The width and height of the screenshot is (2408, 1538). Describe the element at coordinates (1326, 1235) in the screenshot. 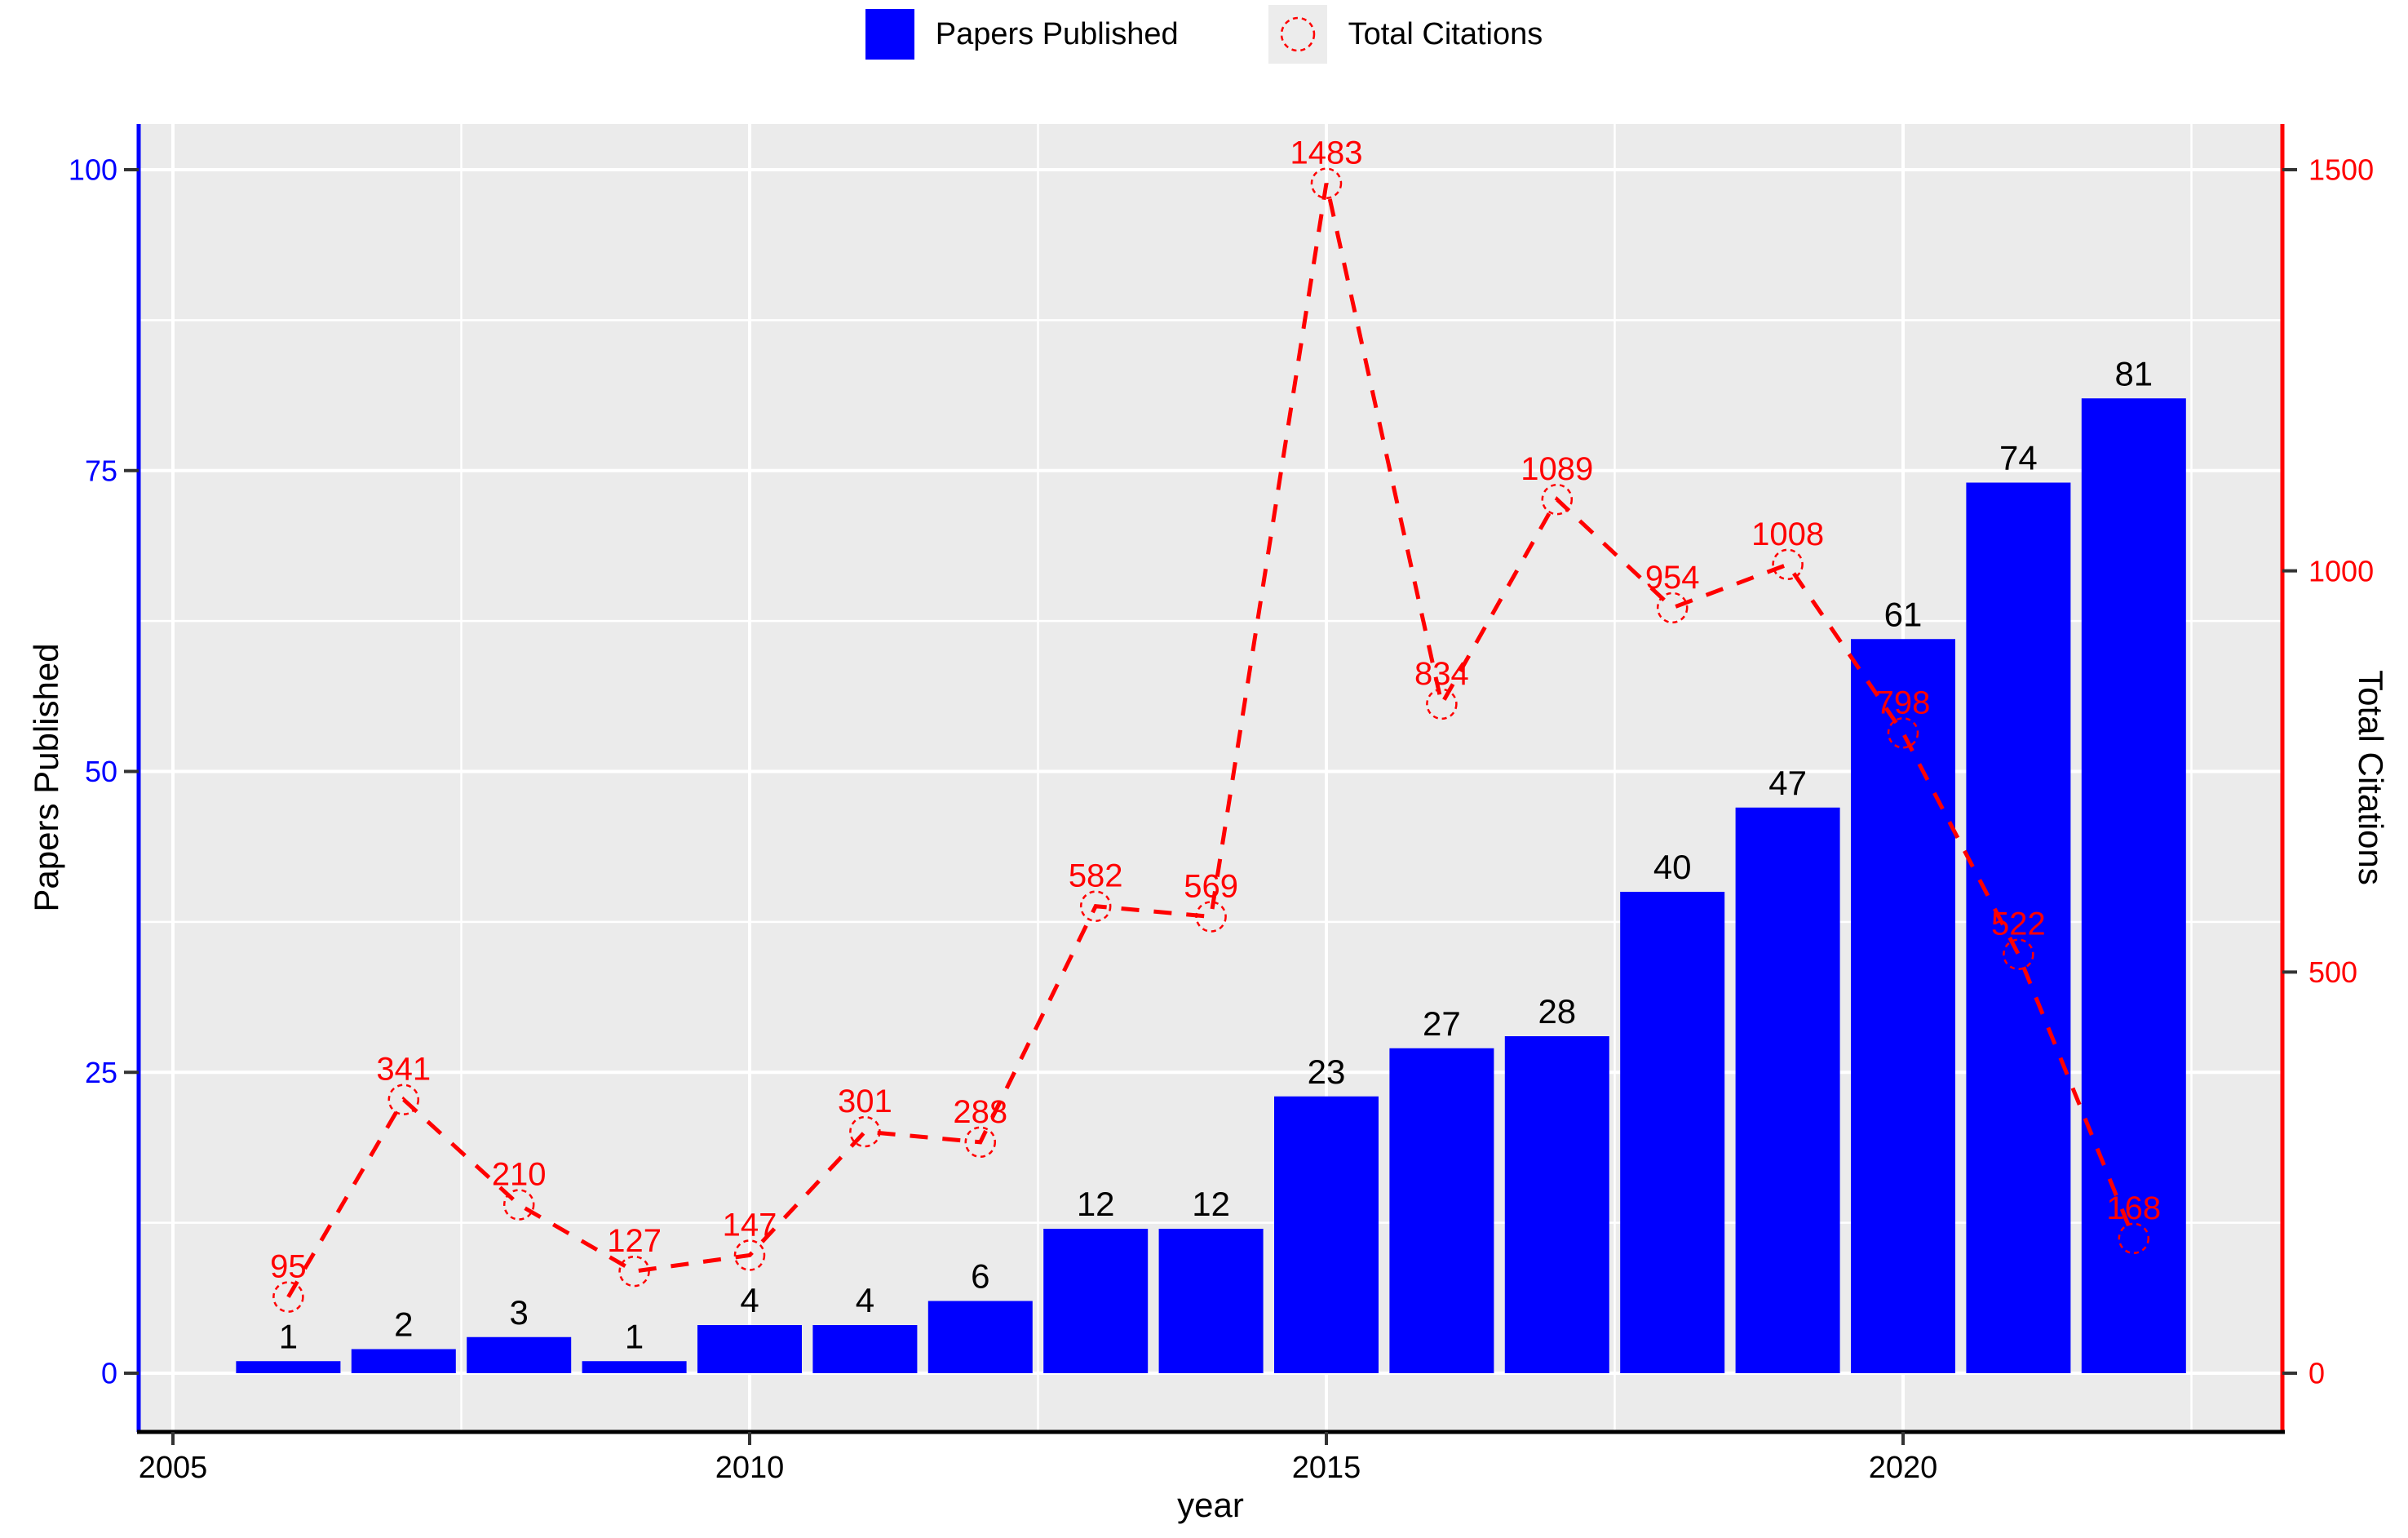

I see `bar-2015` at that location.